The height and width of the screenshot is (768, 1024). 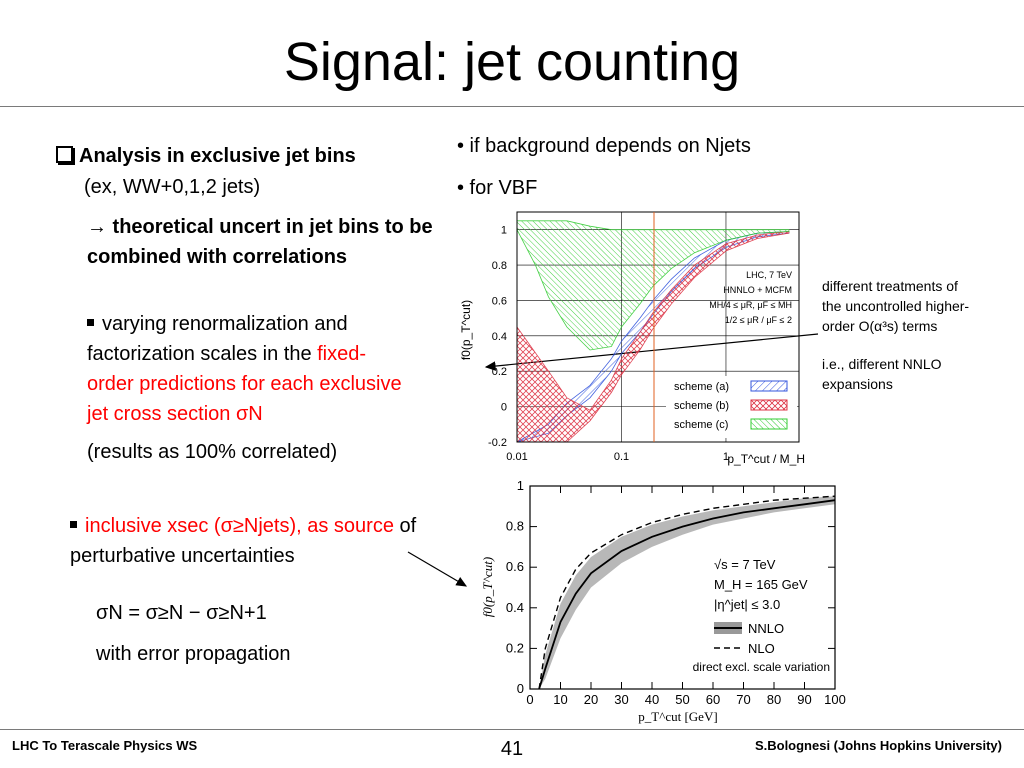 I want to click on legend-label: scheme (a), so click(x=701, y=387).